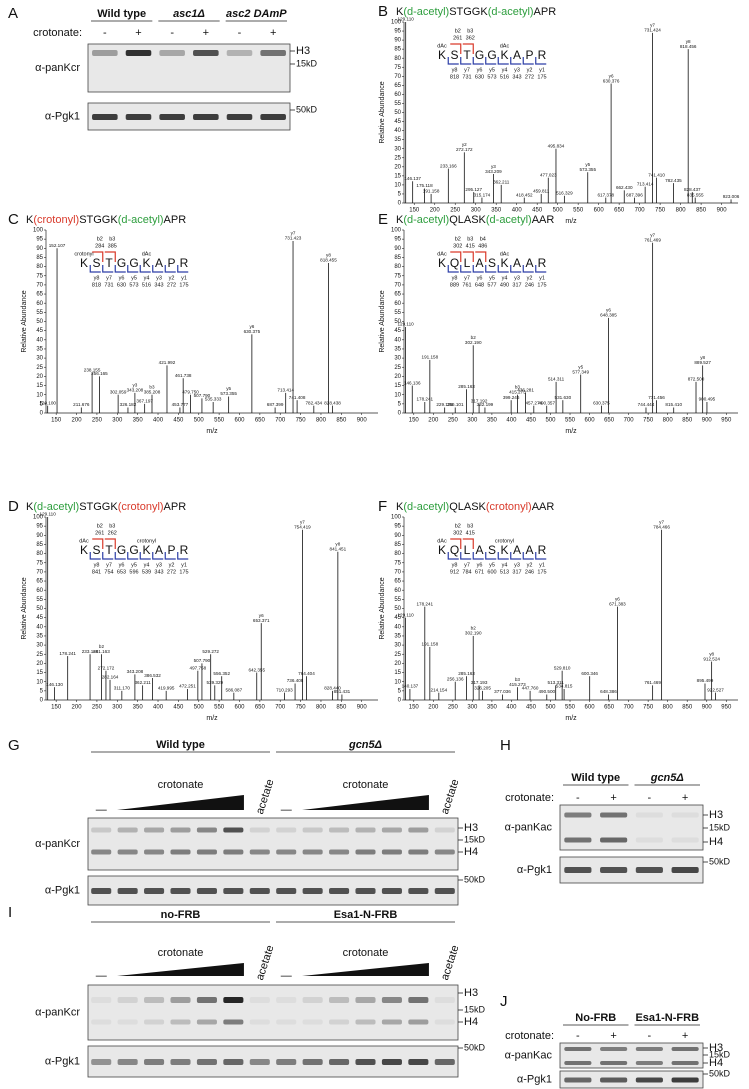 The height and width of the screenshot is (1089, 749). Describe the element at coordinates (362, 708) in the screenshot. I see `x-tick-label: 900` at that location.